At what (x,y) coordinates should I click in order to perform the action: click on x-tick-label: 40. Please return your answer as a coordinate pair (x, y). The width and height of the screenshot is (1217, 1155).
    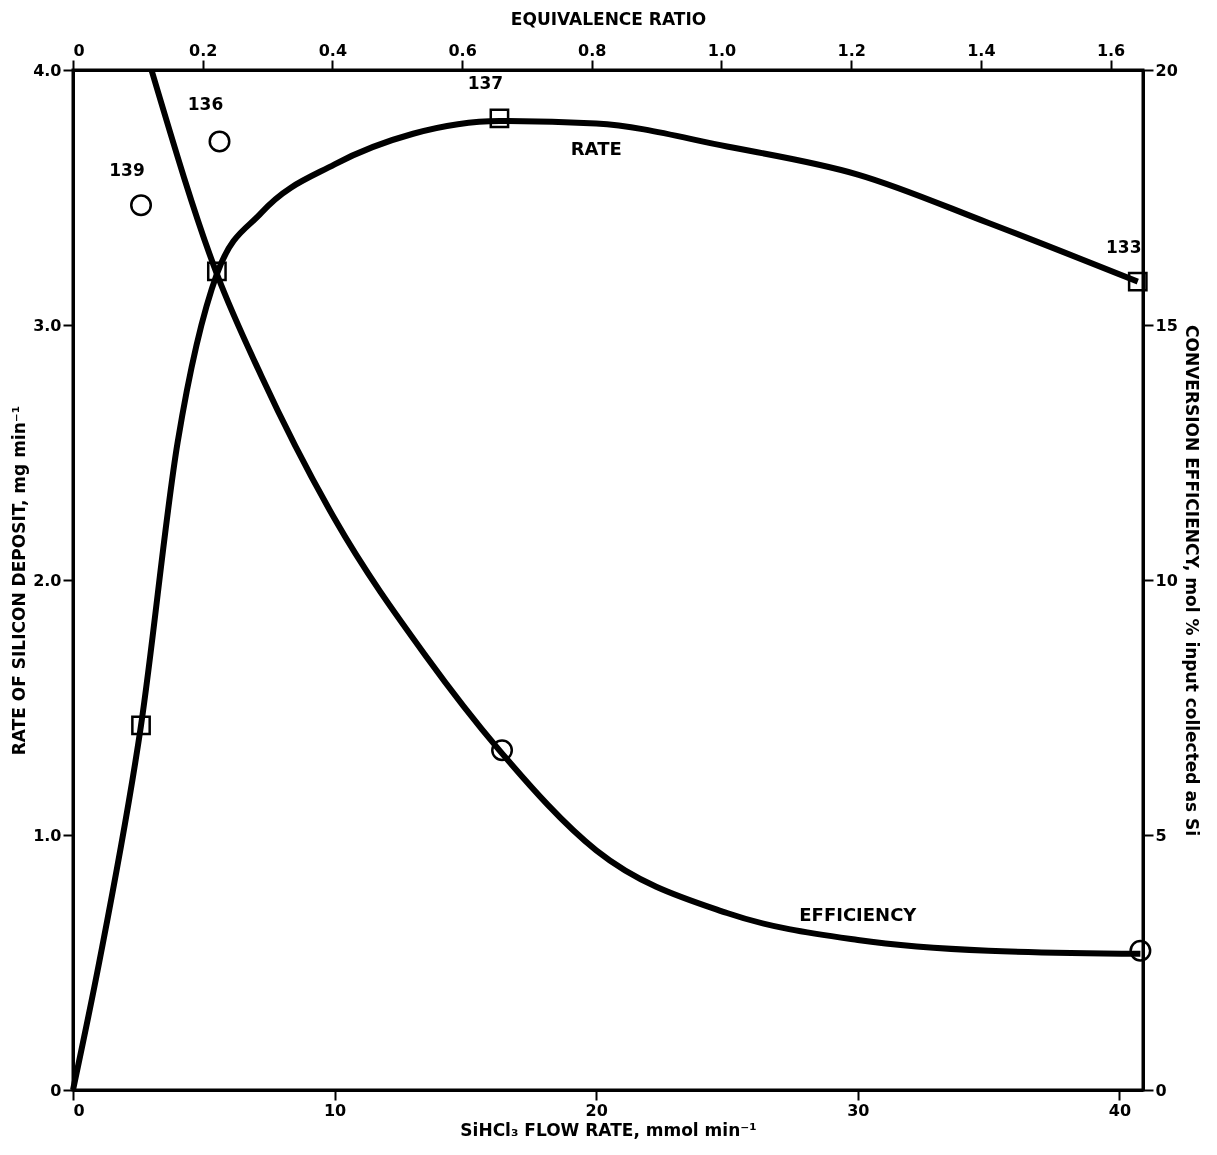
    Looking at the image, I should click on (1120, 1110).